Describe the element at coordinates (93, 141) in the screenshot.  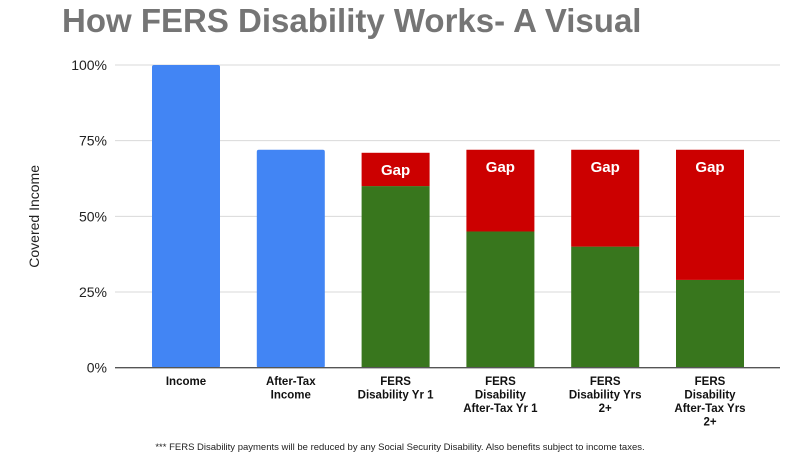
I see `y-tick-label: 75%` at that location.